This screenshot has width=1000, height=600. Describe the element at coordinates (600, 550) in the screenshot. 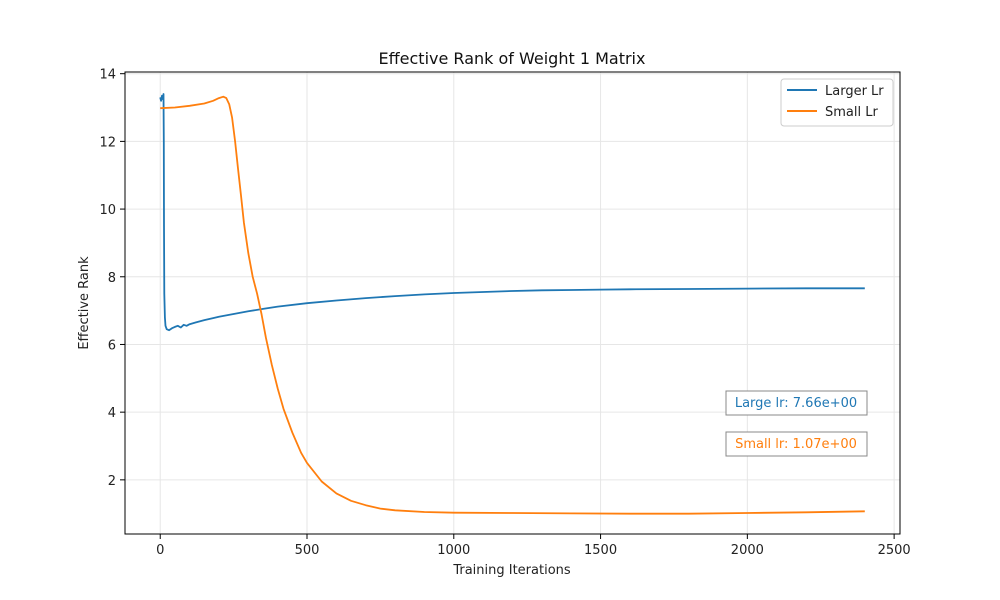

I see `x-tick-label: 1500` at that location.